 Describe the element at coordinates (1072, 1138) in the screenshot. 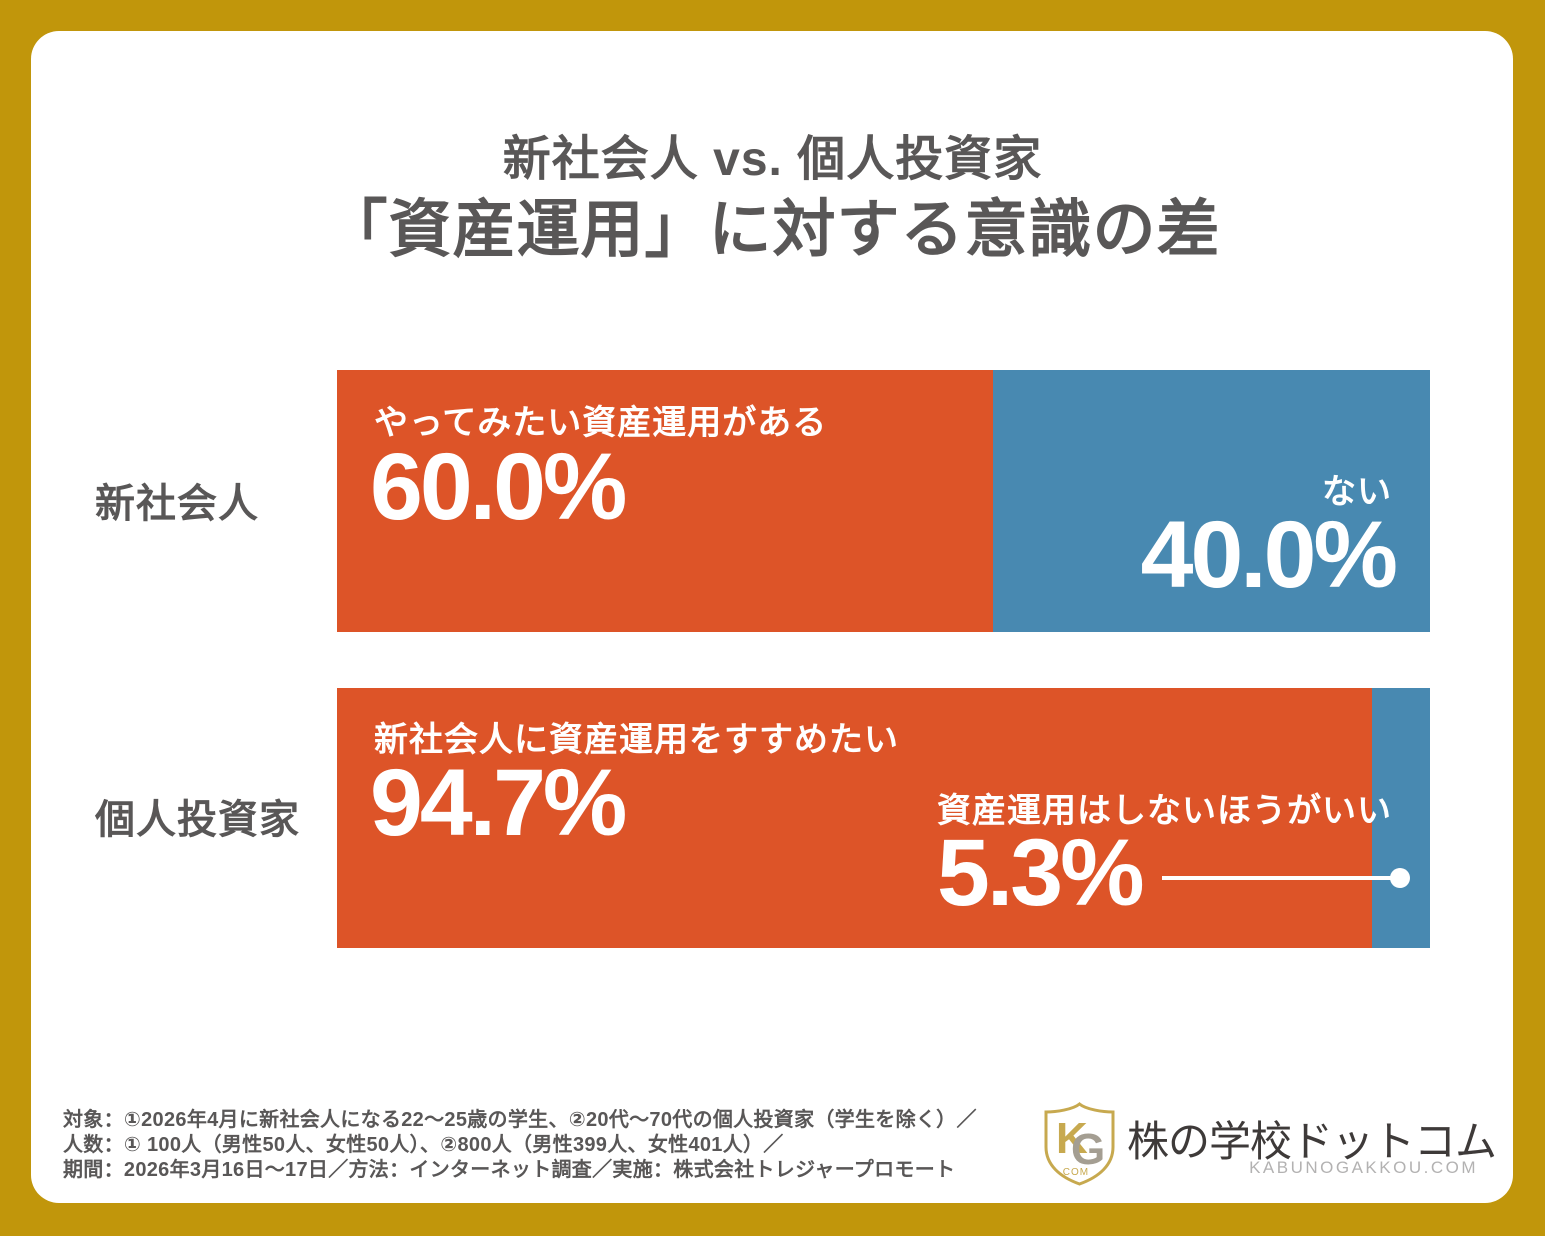

I see `svg-text: K` at that location.